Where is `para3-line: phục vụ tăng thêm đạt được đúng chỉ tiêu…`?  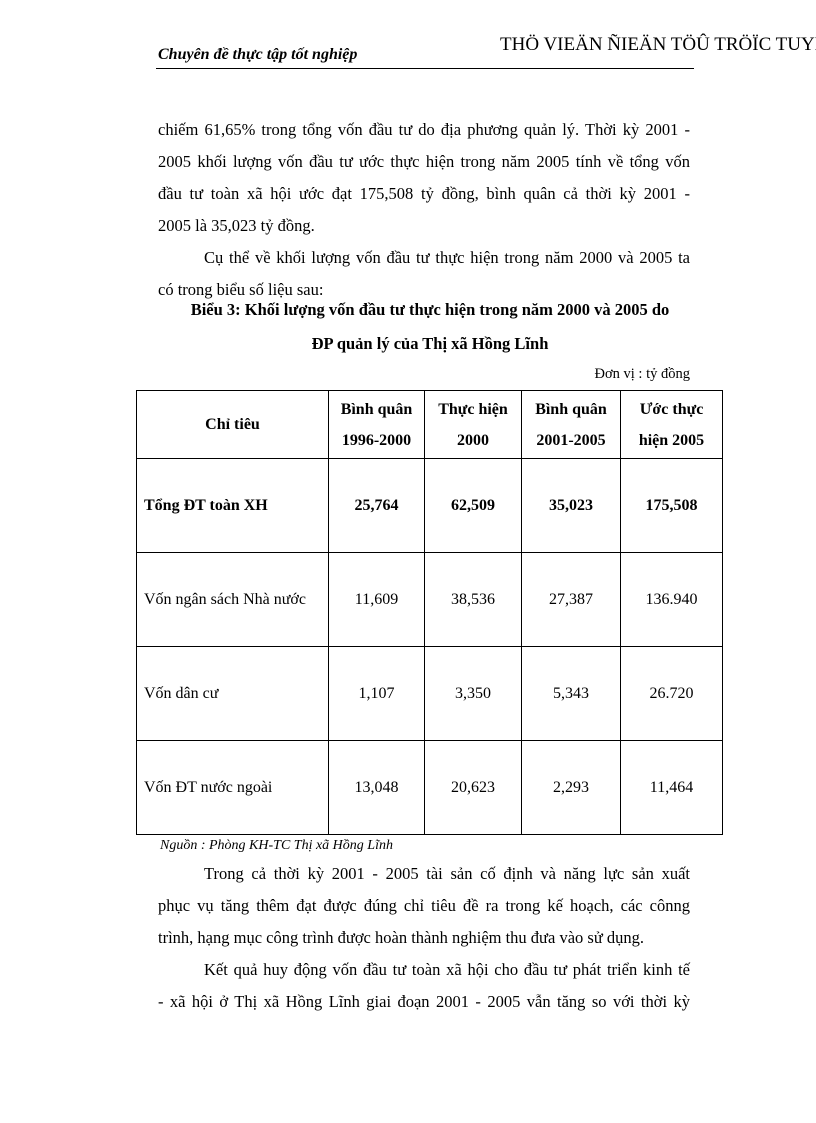
para3-line: phục vụ tăng thêm đạt được đúng chỉ tiêu… is located at coordinates (424, 905).